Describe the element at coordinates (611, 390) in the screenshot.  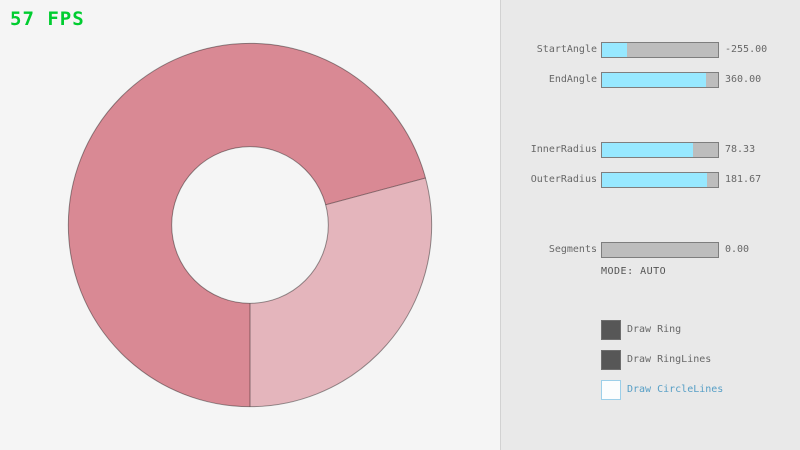
I see `draw-circlelines-checkbox` at that location.